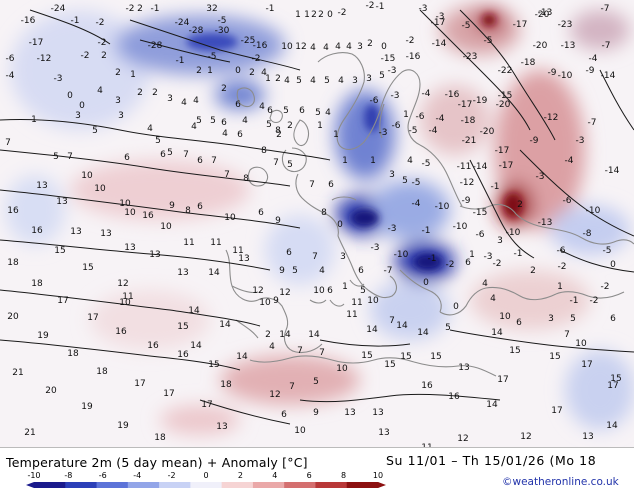  Describe the element at coordinates (123, 426) in the screenshot. I see `temperature-value-label: 19` at that location.